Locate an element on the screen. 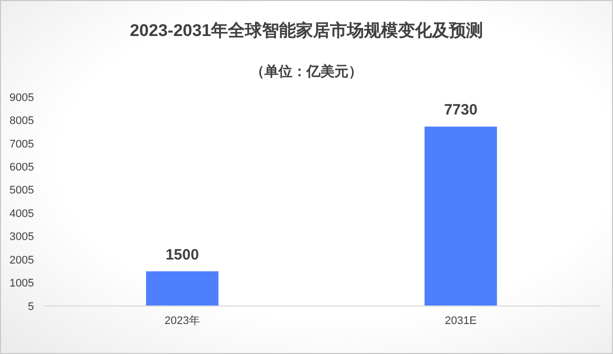 The image size is (613, 354). x-tick-label: 2031E is located at coordinates (460, 321).